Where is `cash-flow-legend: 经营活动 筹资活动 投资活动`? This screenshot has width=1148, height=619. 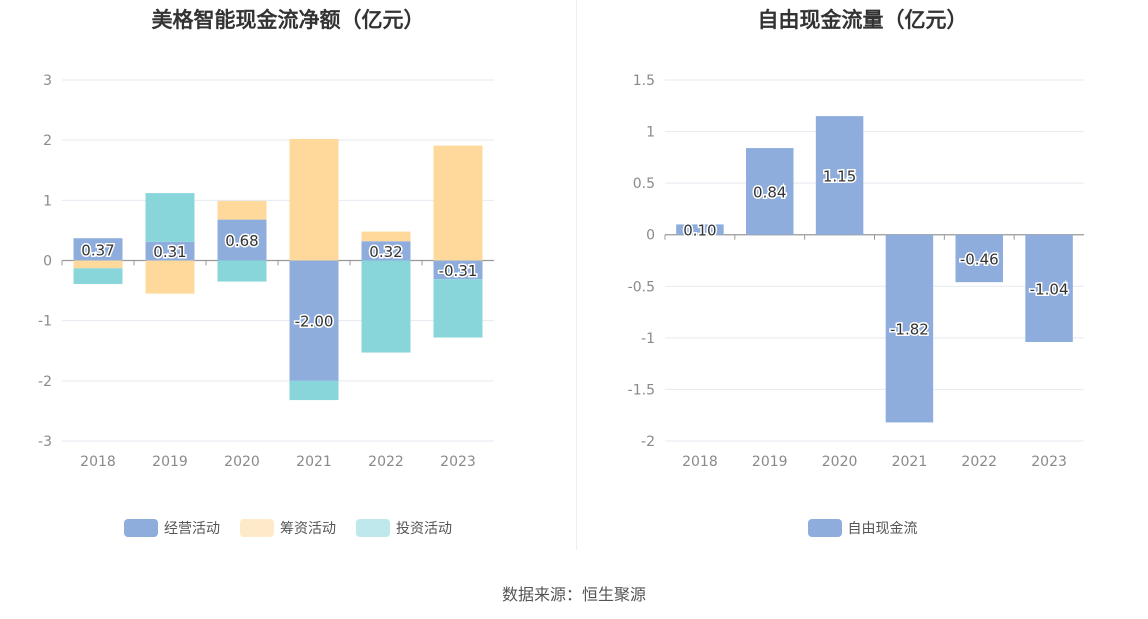
cash-flow-legend: 经营活动 筹资活动 投资活动 is located at coordinates (288, 528).